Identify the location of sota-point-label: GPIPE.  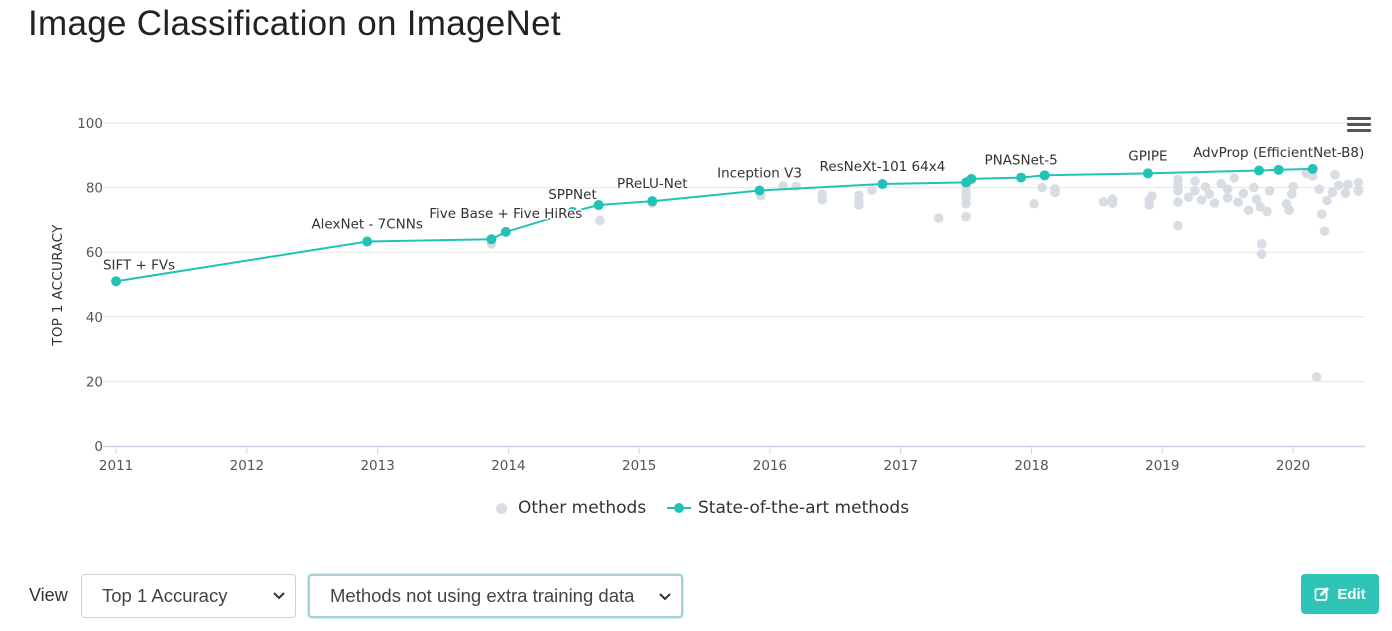
(1147, 156).